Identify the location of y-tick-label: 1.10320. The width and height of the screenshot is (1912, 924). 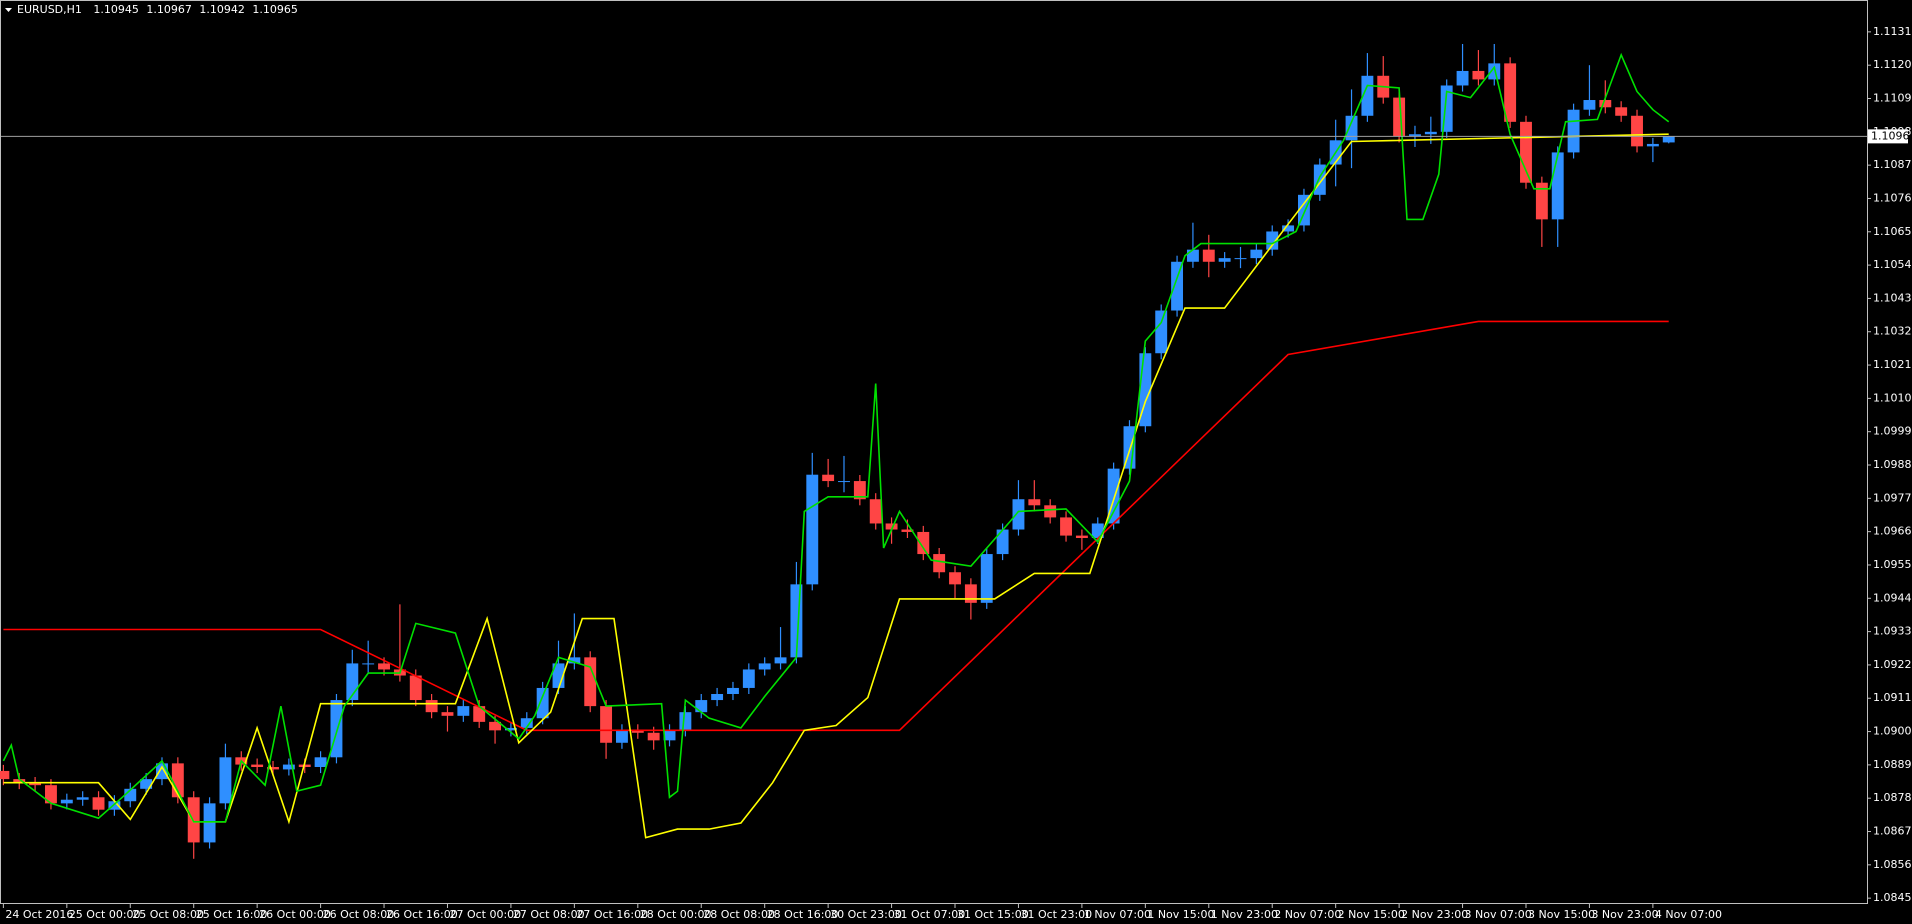
(1892, 331).